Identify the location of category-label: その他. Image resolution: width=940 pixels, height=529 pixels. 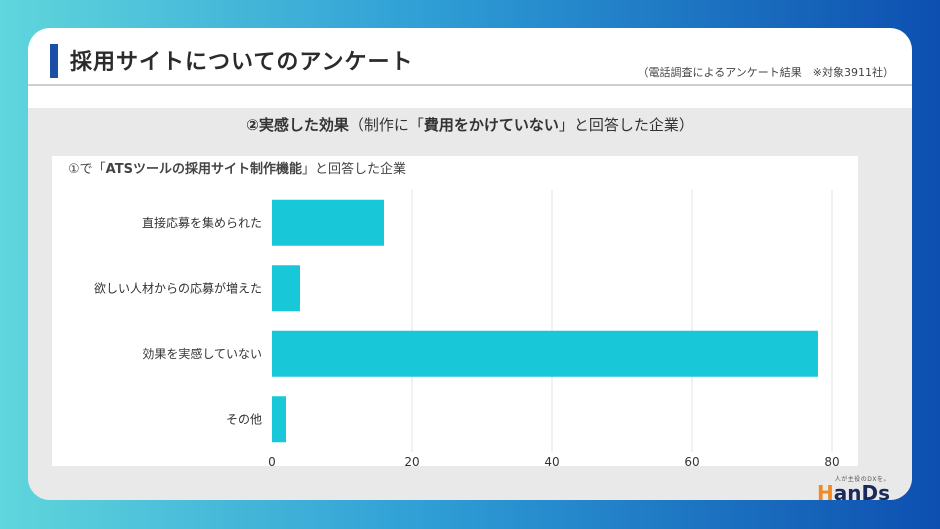
(244, 419).